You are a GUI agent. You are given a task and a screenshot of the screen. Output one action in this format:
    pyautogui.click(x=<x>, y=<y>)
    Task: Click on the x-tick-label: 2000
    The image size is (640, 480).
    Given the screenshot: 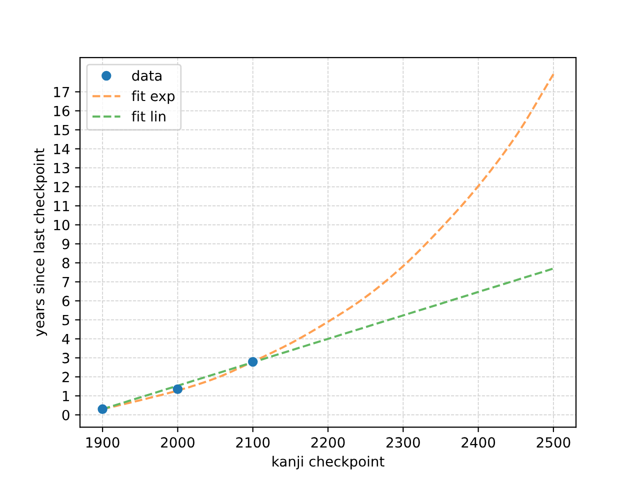 What is the action you would take?
    pyautogui.click(x=177, y=442)
    